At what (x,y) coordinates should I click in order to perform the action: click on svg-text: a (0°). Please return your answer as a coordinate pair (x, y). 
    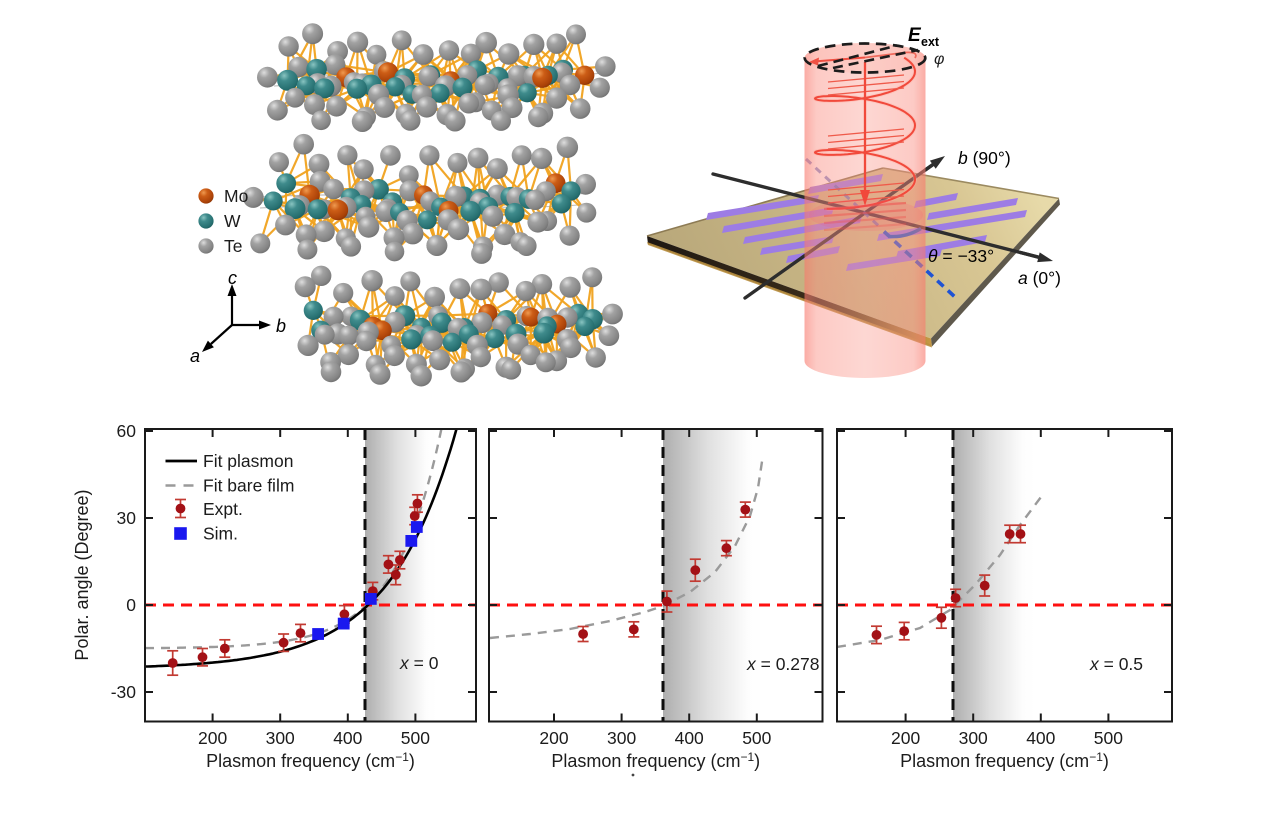
    Looking at the image, I should click on (1039, 278).